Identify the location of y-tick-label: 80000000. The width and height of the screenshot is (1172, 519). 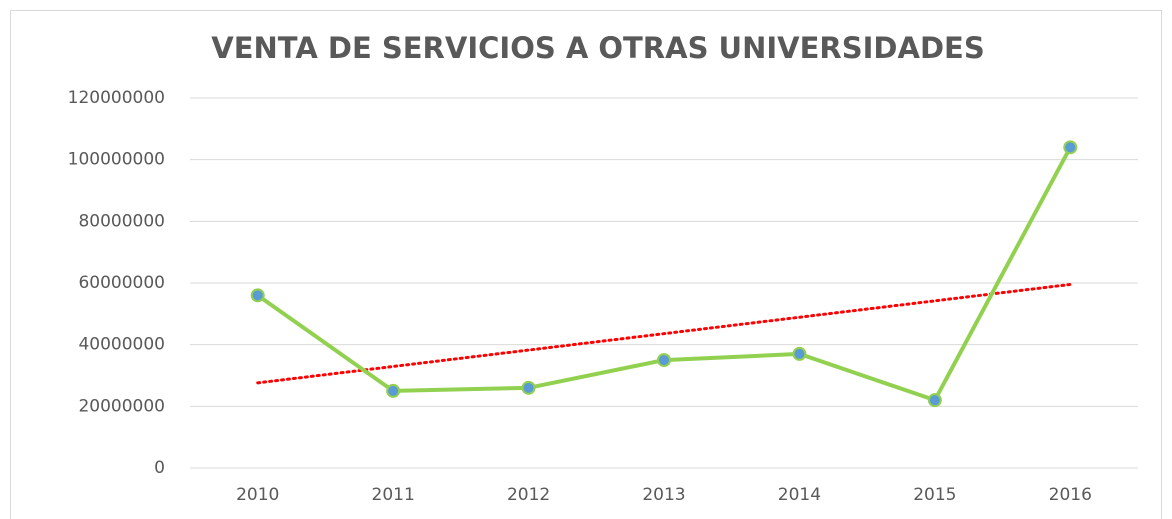
(121, 221).